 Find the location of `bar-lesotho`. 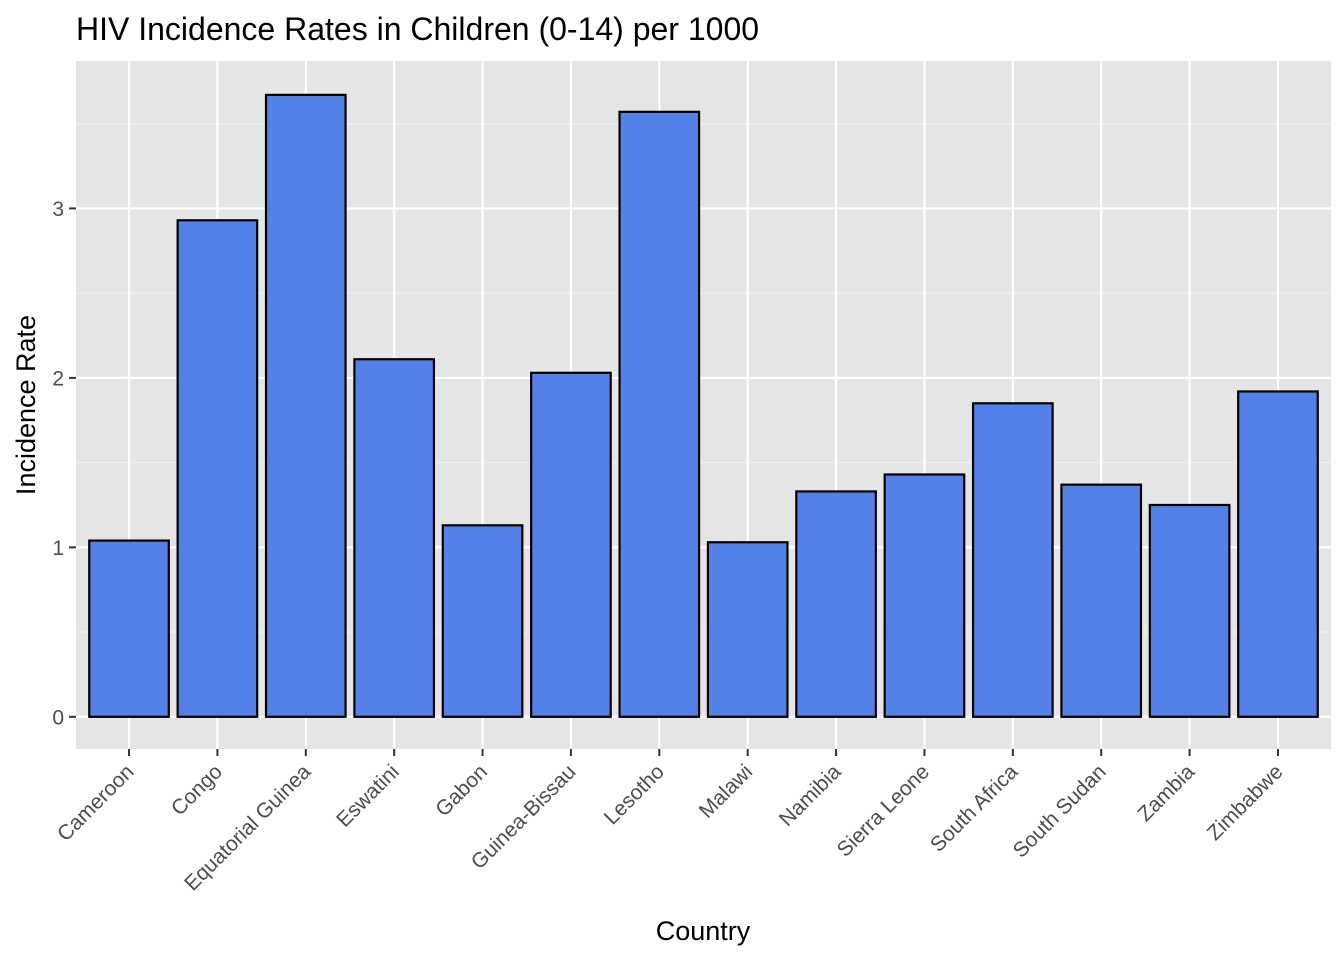

bar-lesotho is located at coordinates (659, 414).